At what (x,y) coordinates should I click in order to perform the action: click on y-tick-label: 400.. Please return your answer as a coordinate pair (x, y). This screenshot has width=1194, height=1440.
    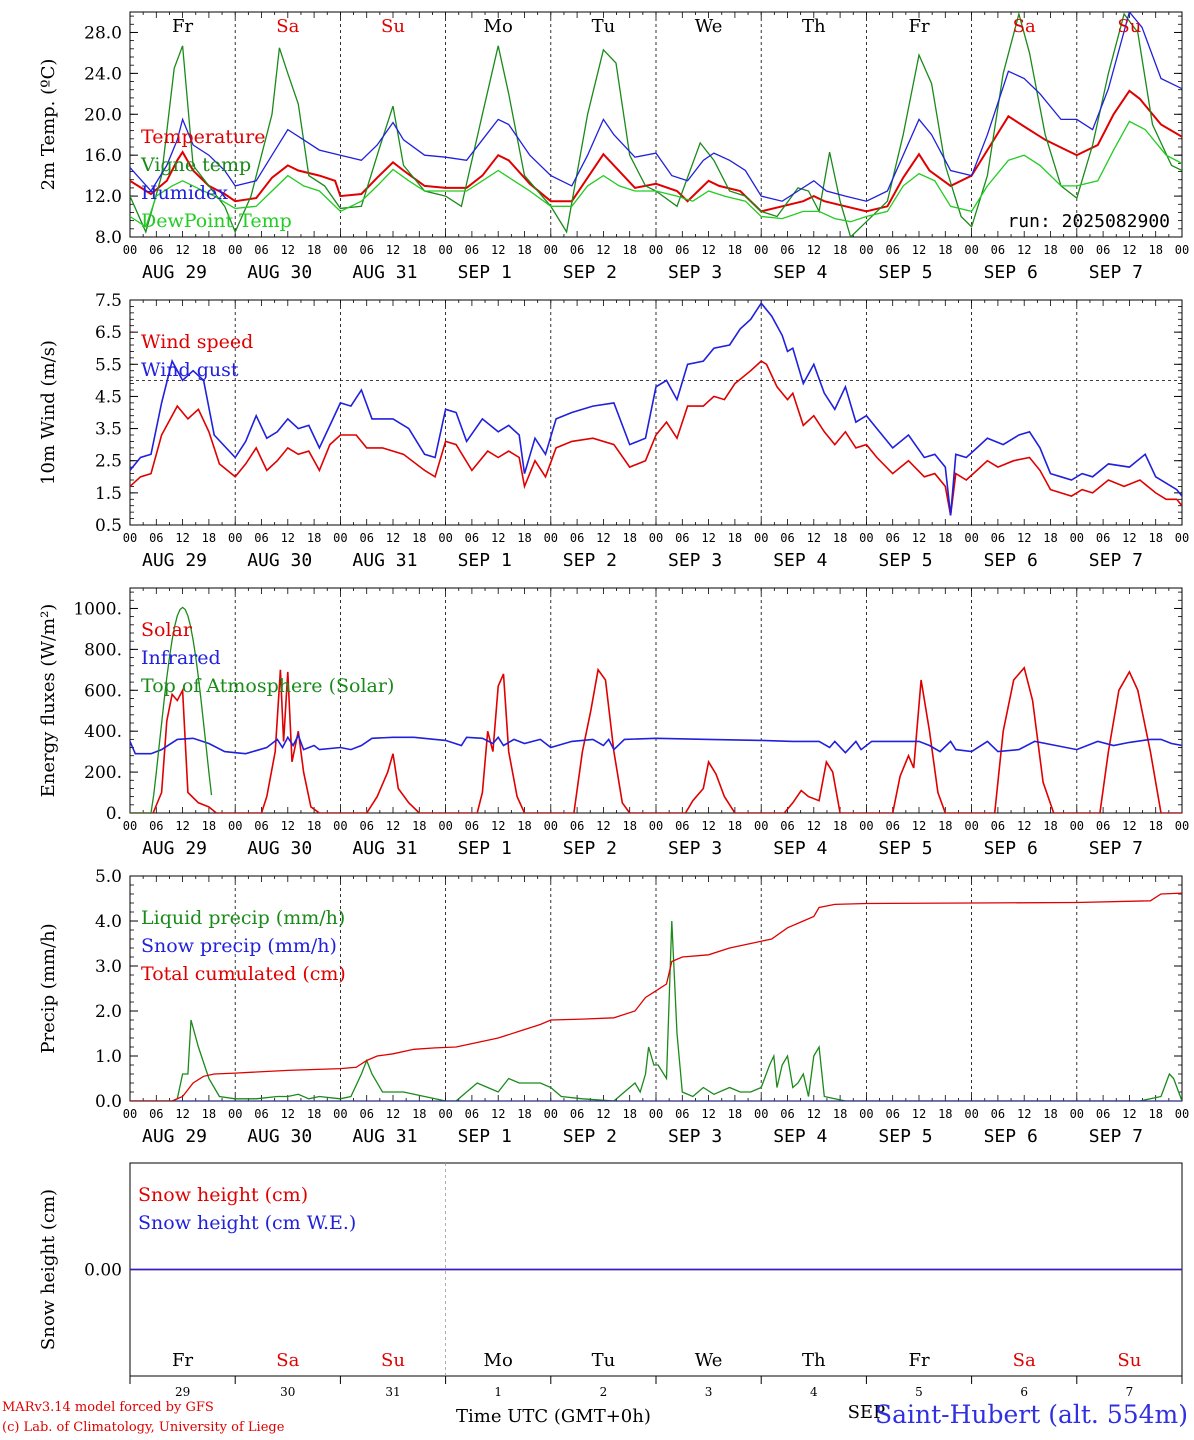
    Looking at the image, I should click on (103, 732).